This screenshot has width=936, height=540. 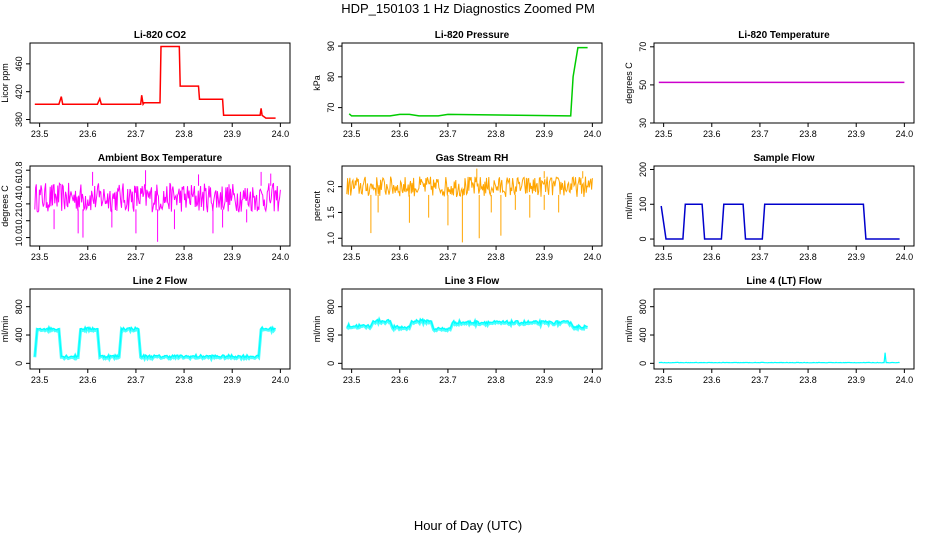 What do you see at coordinates (19, 238) in the screenshot?
I see `y-tick-label: 10.0` at bounding box center [19, 238].